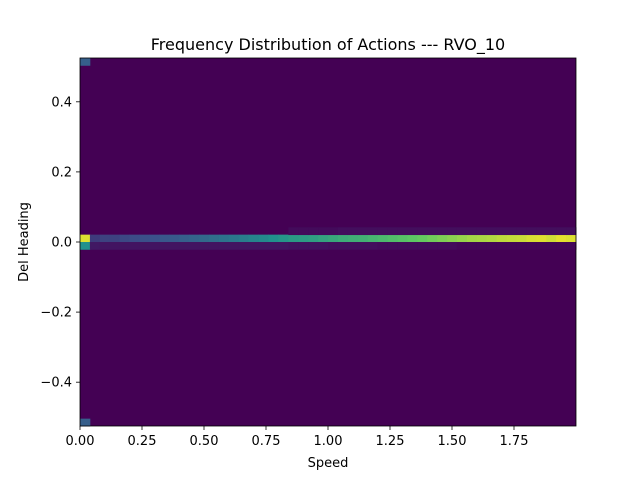 Image resolution: width=640 pixels, height=480 pixels. Describe the element at coordinates (56, 313) in the screenshot. I see `y-tick-label: −0.2` at that location.